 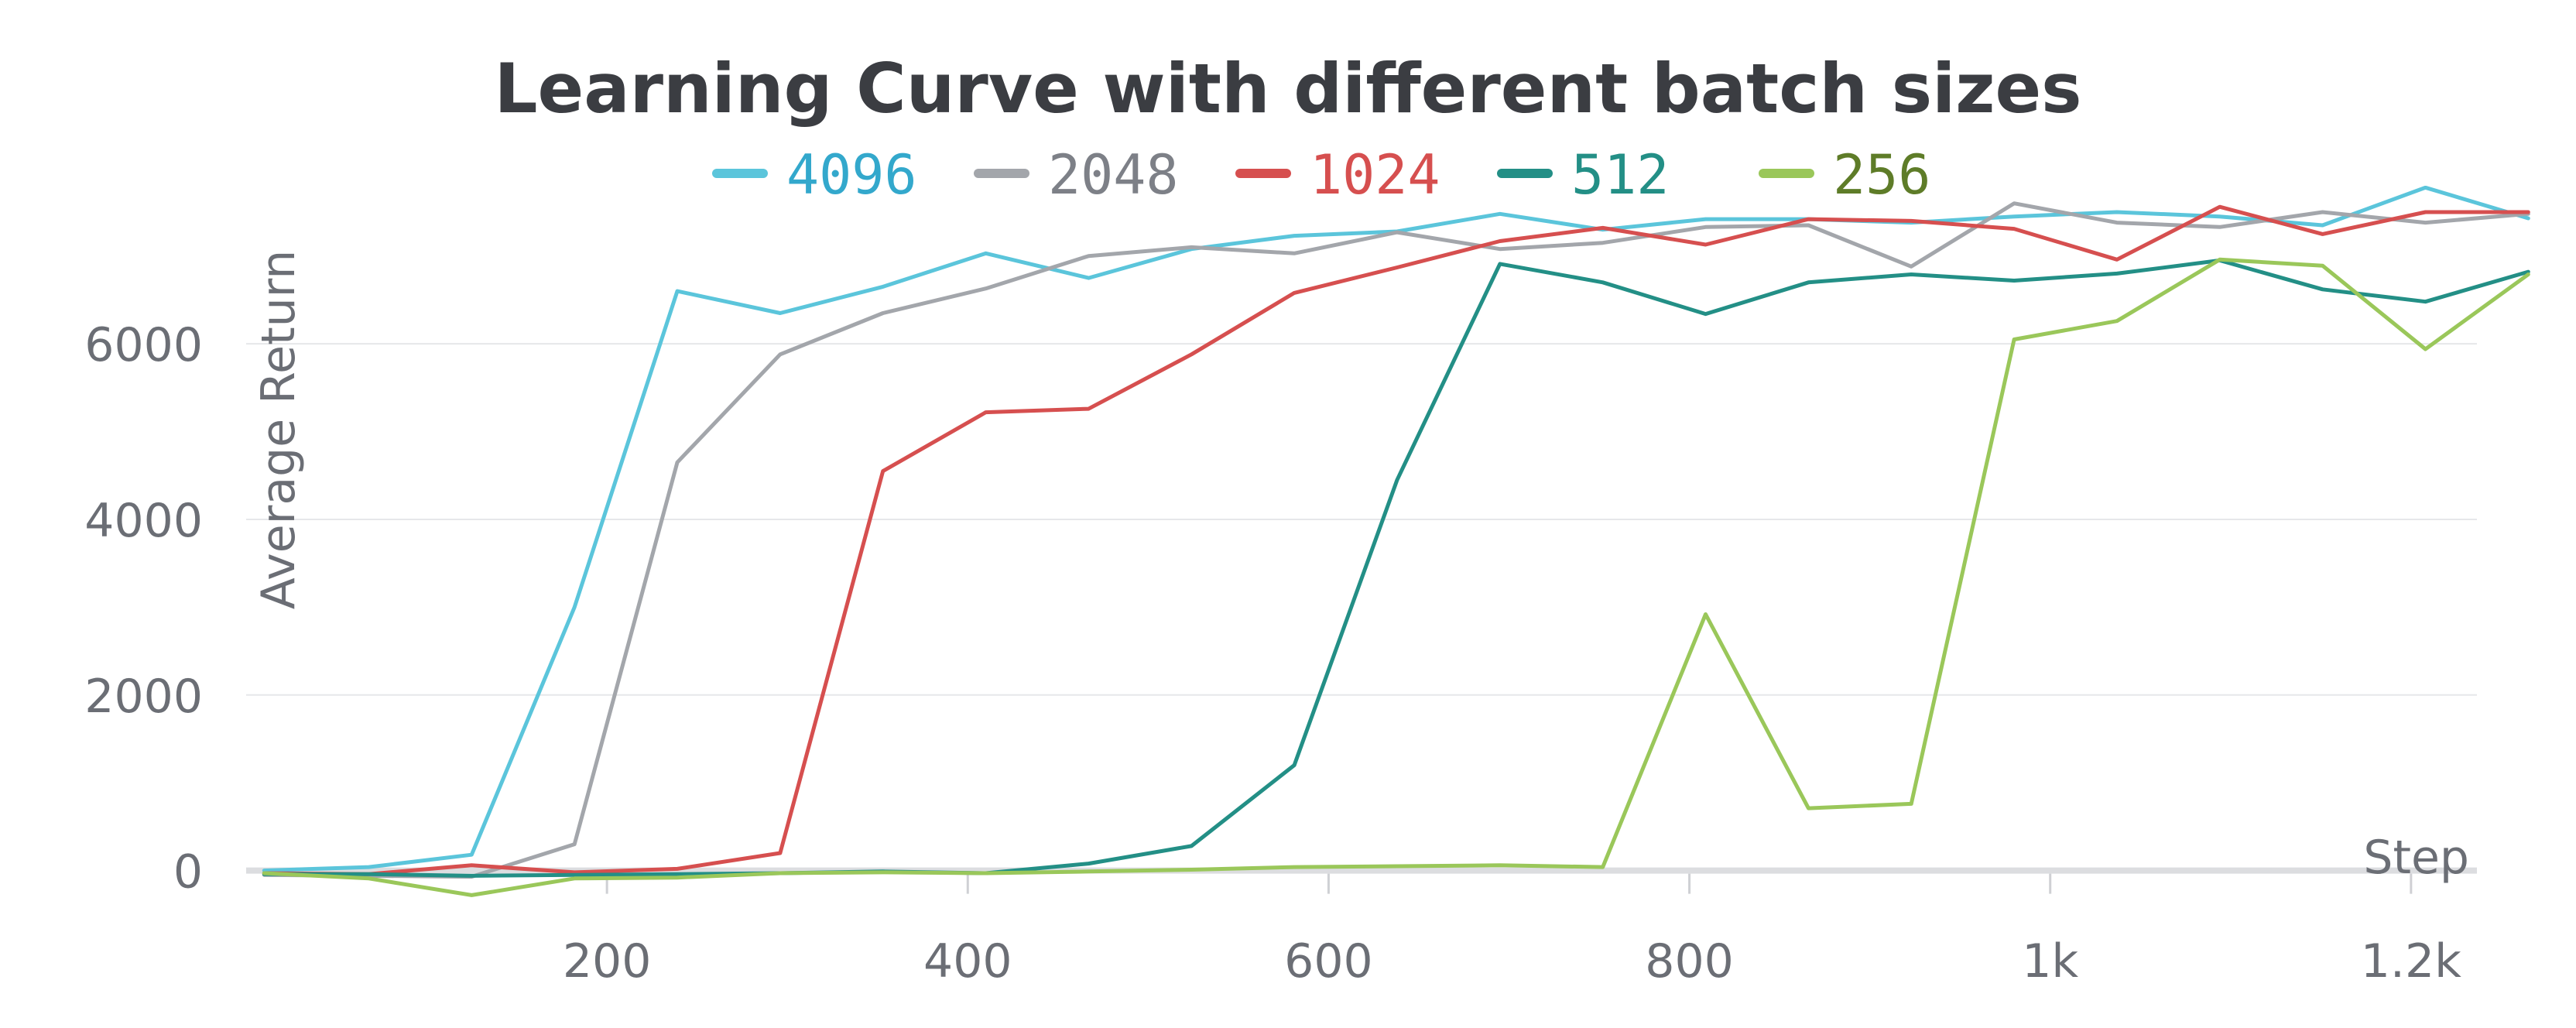 What do you see at coordinates (143, 345) in the screenshot?
I see `y-tick-label-3: 6000` at bounding box center [143, 345].